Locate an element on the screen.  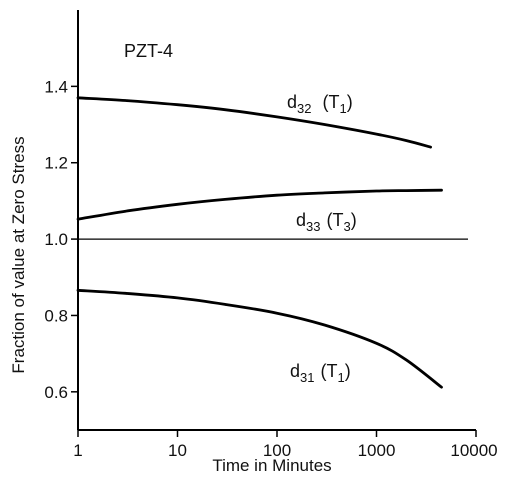
series-label-d32-main: d is located at coordinates (292, 102).